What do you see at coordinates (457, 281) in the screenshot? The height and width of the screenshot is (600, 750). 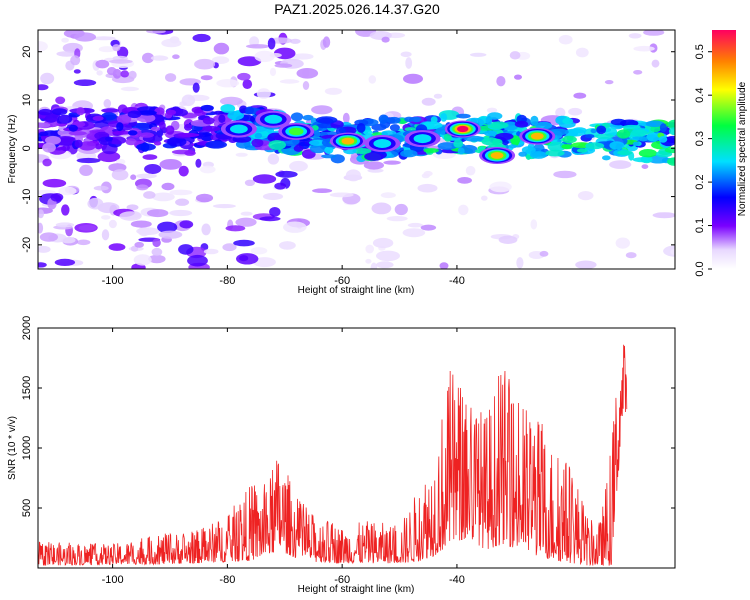 I see `x-tick-label: -40` at bounding box center [457, 281].